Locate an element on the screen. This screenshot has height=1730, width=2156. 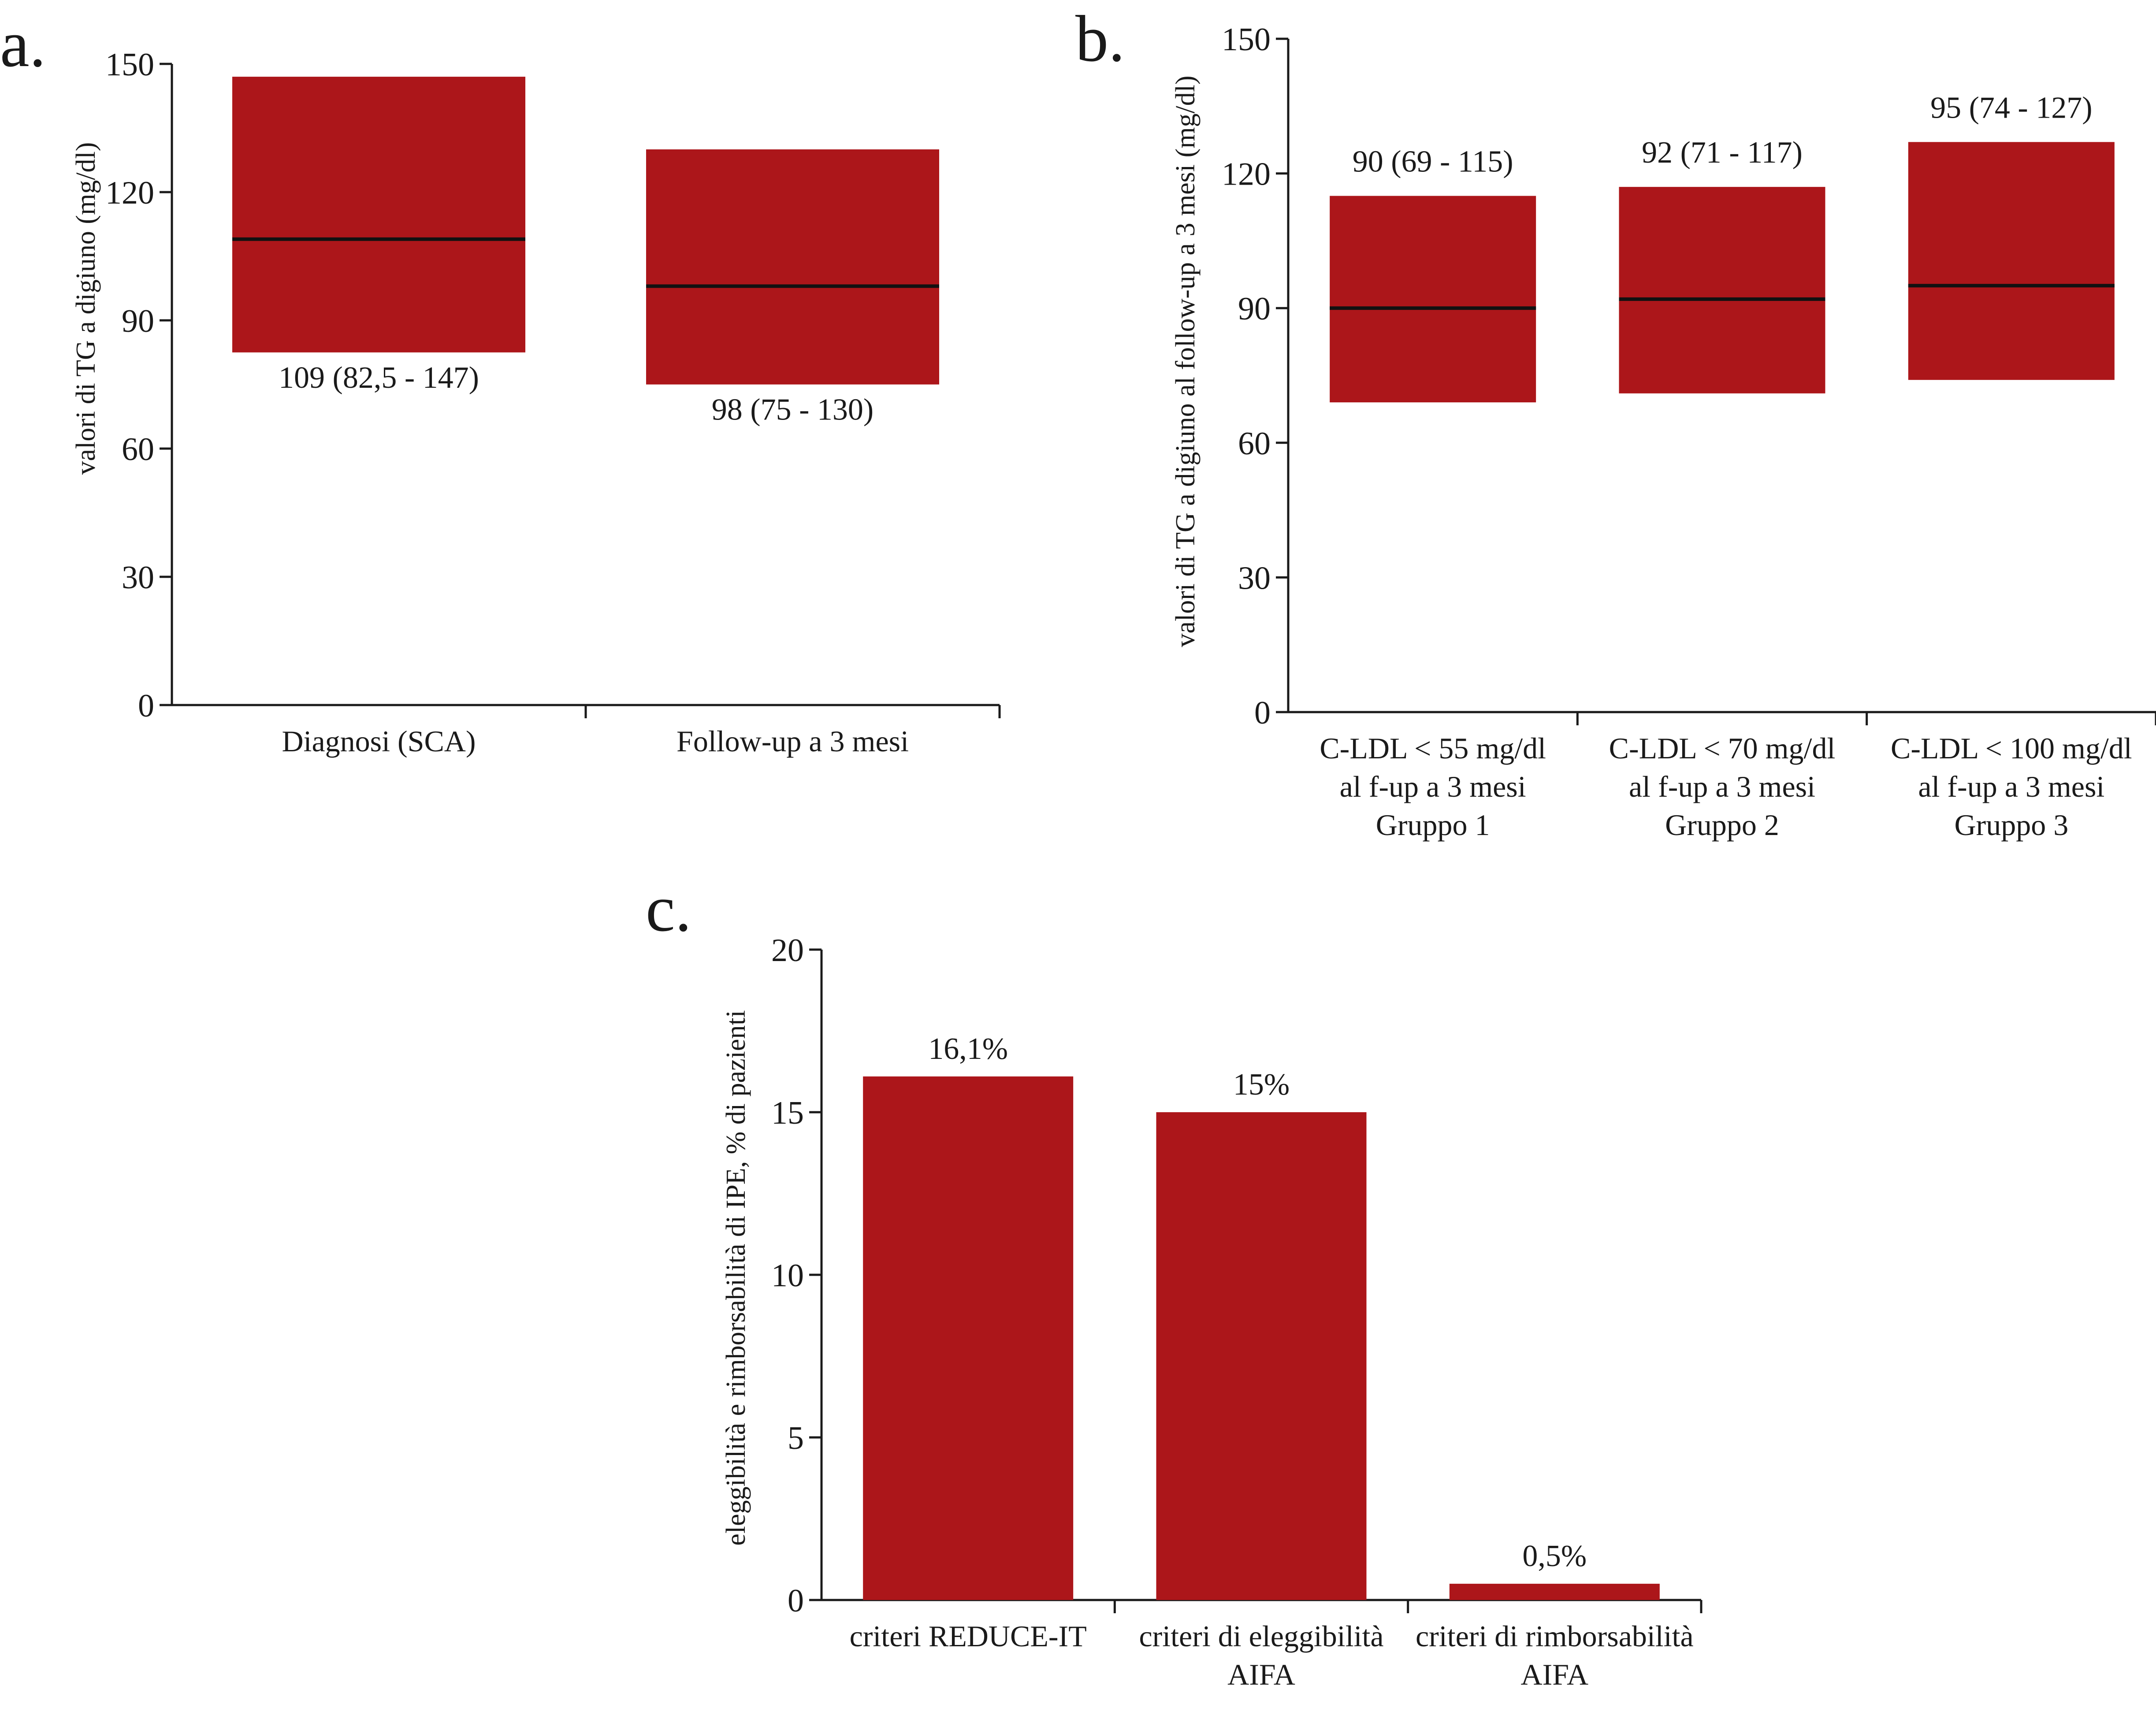
b-y-tick-label: 150 is located at coordinates (1246, 40).